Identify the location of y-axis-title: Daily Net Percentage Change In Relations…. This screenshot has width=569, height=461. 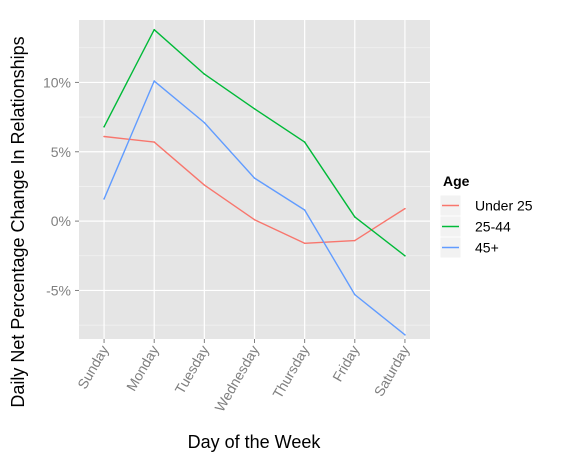
(18, 221).